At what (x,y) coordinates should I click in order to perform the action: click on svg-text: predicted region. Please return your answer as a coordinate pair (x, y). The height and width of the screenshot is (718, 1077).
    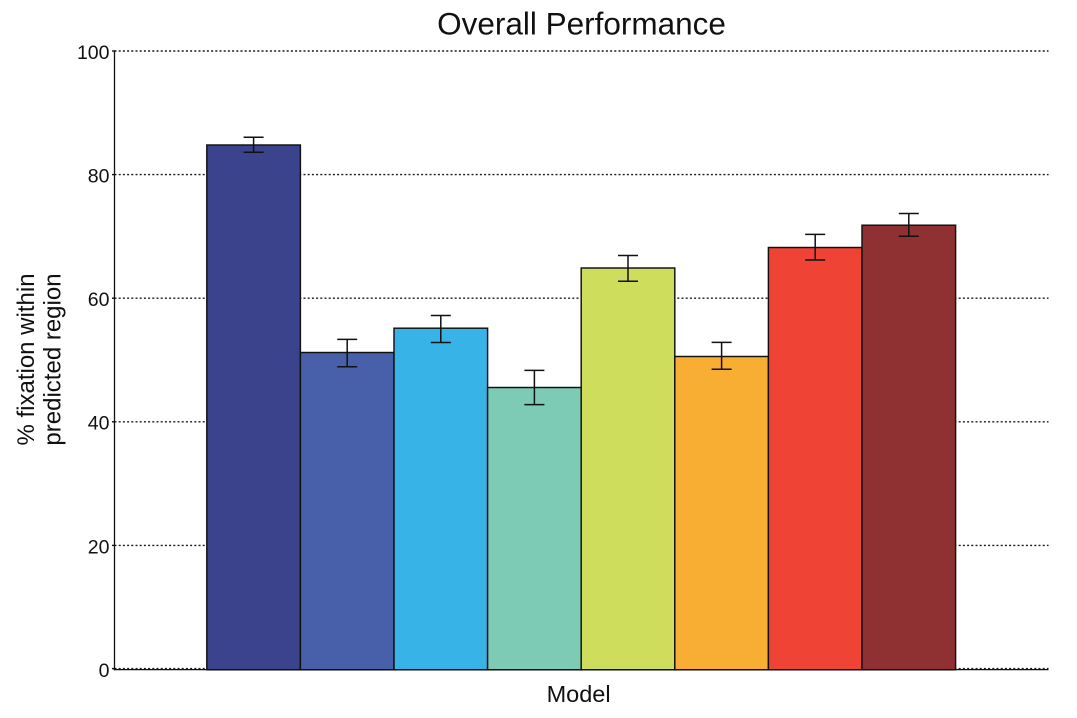
    Looking at the image, I should click on (53, 359).